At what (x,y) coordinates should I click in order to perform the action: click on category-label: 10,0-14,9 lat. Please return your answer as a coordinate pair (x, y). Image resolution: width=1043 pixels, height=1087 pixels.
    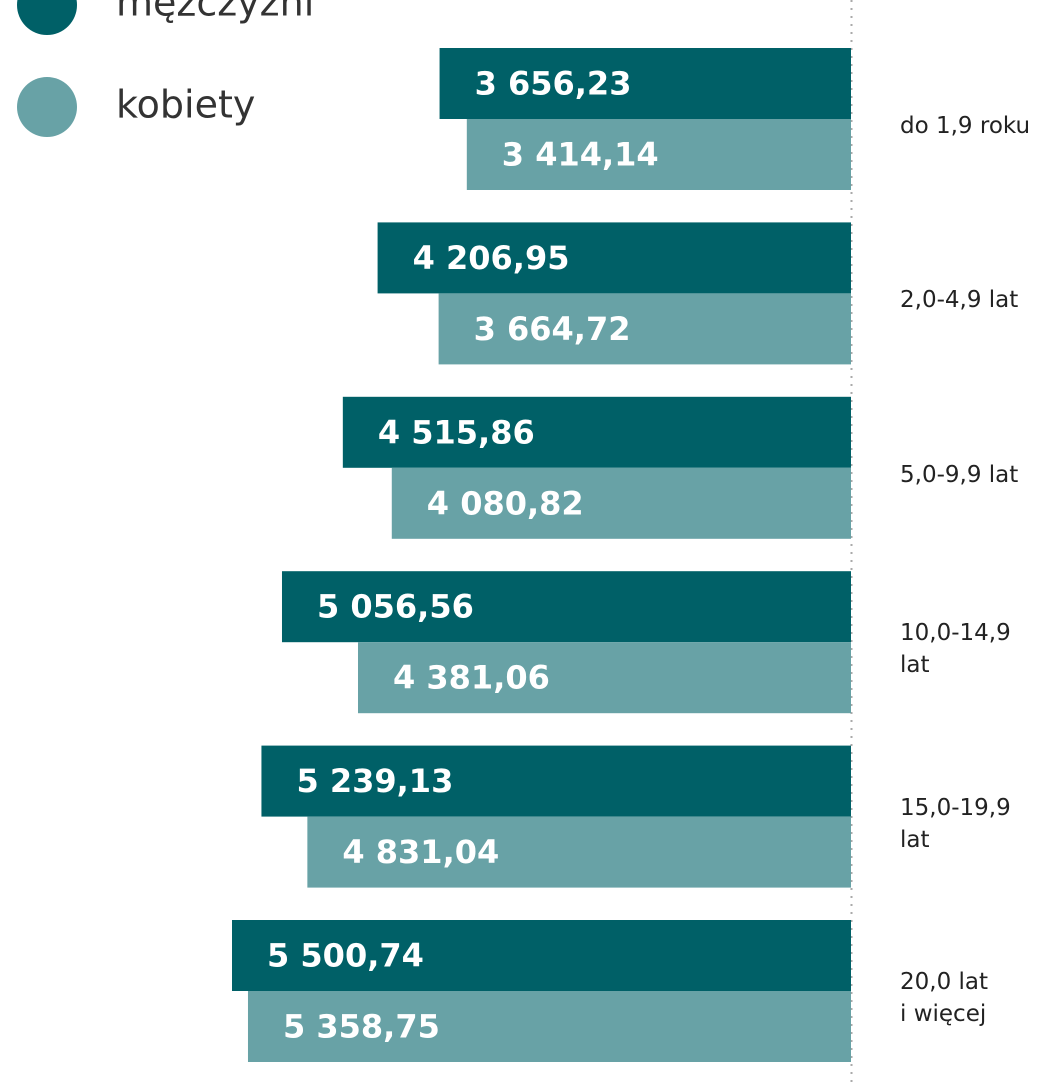
    Looking at the image, I should click on (955, 649).